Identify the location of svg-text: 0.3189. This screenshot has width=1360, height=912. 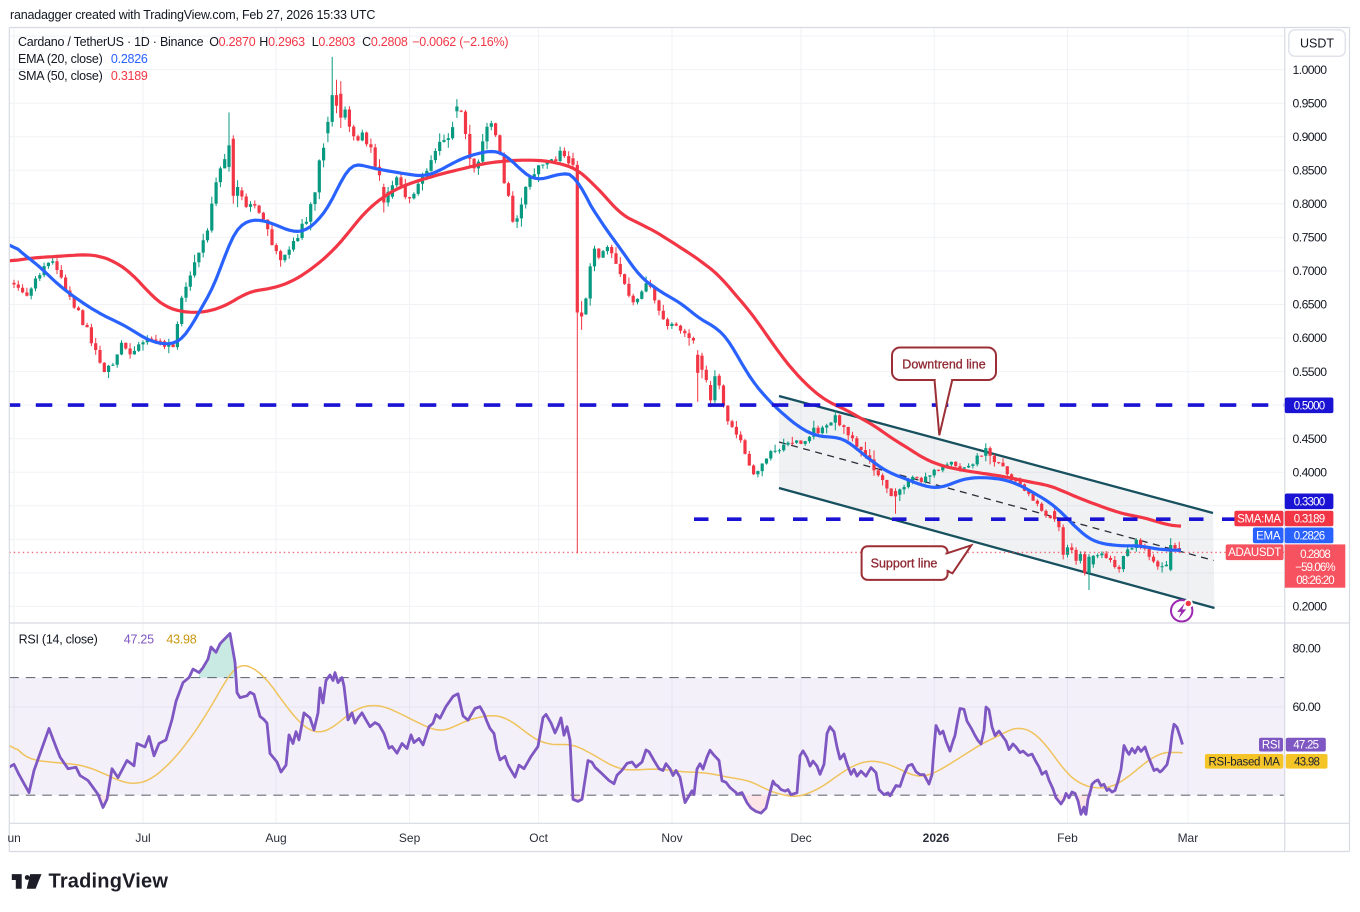
(1309, 520).